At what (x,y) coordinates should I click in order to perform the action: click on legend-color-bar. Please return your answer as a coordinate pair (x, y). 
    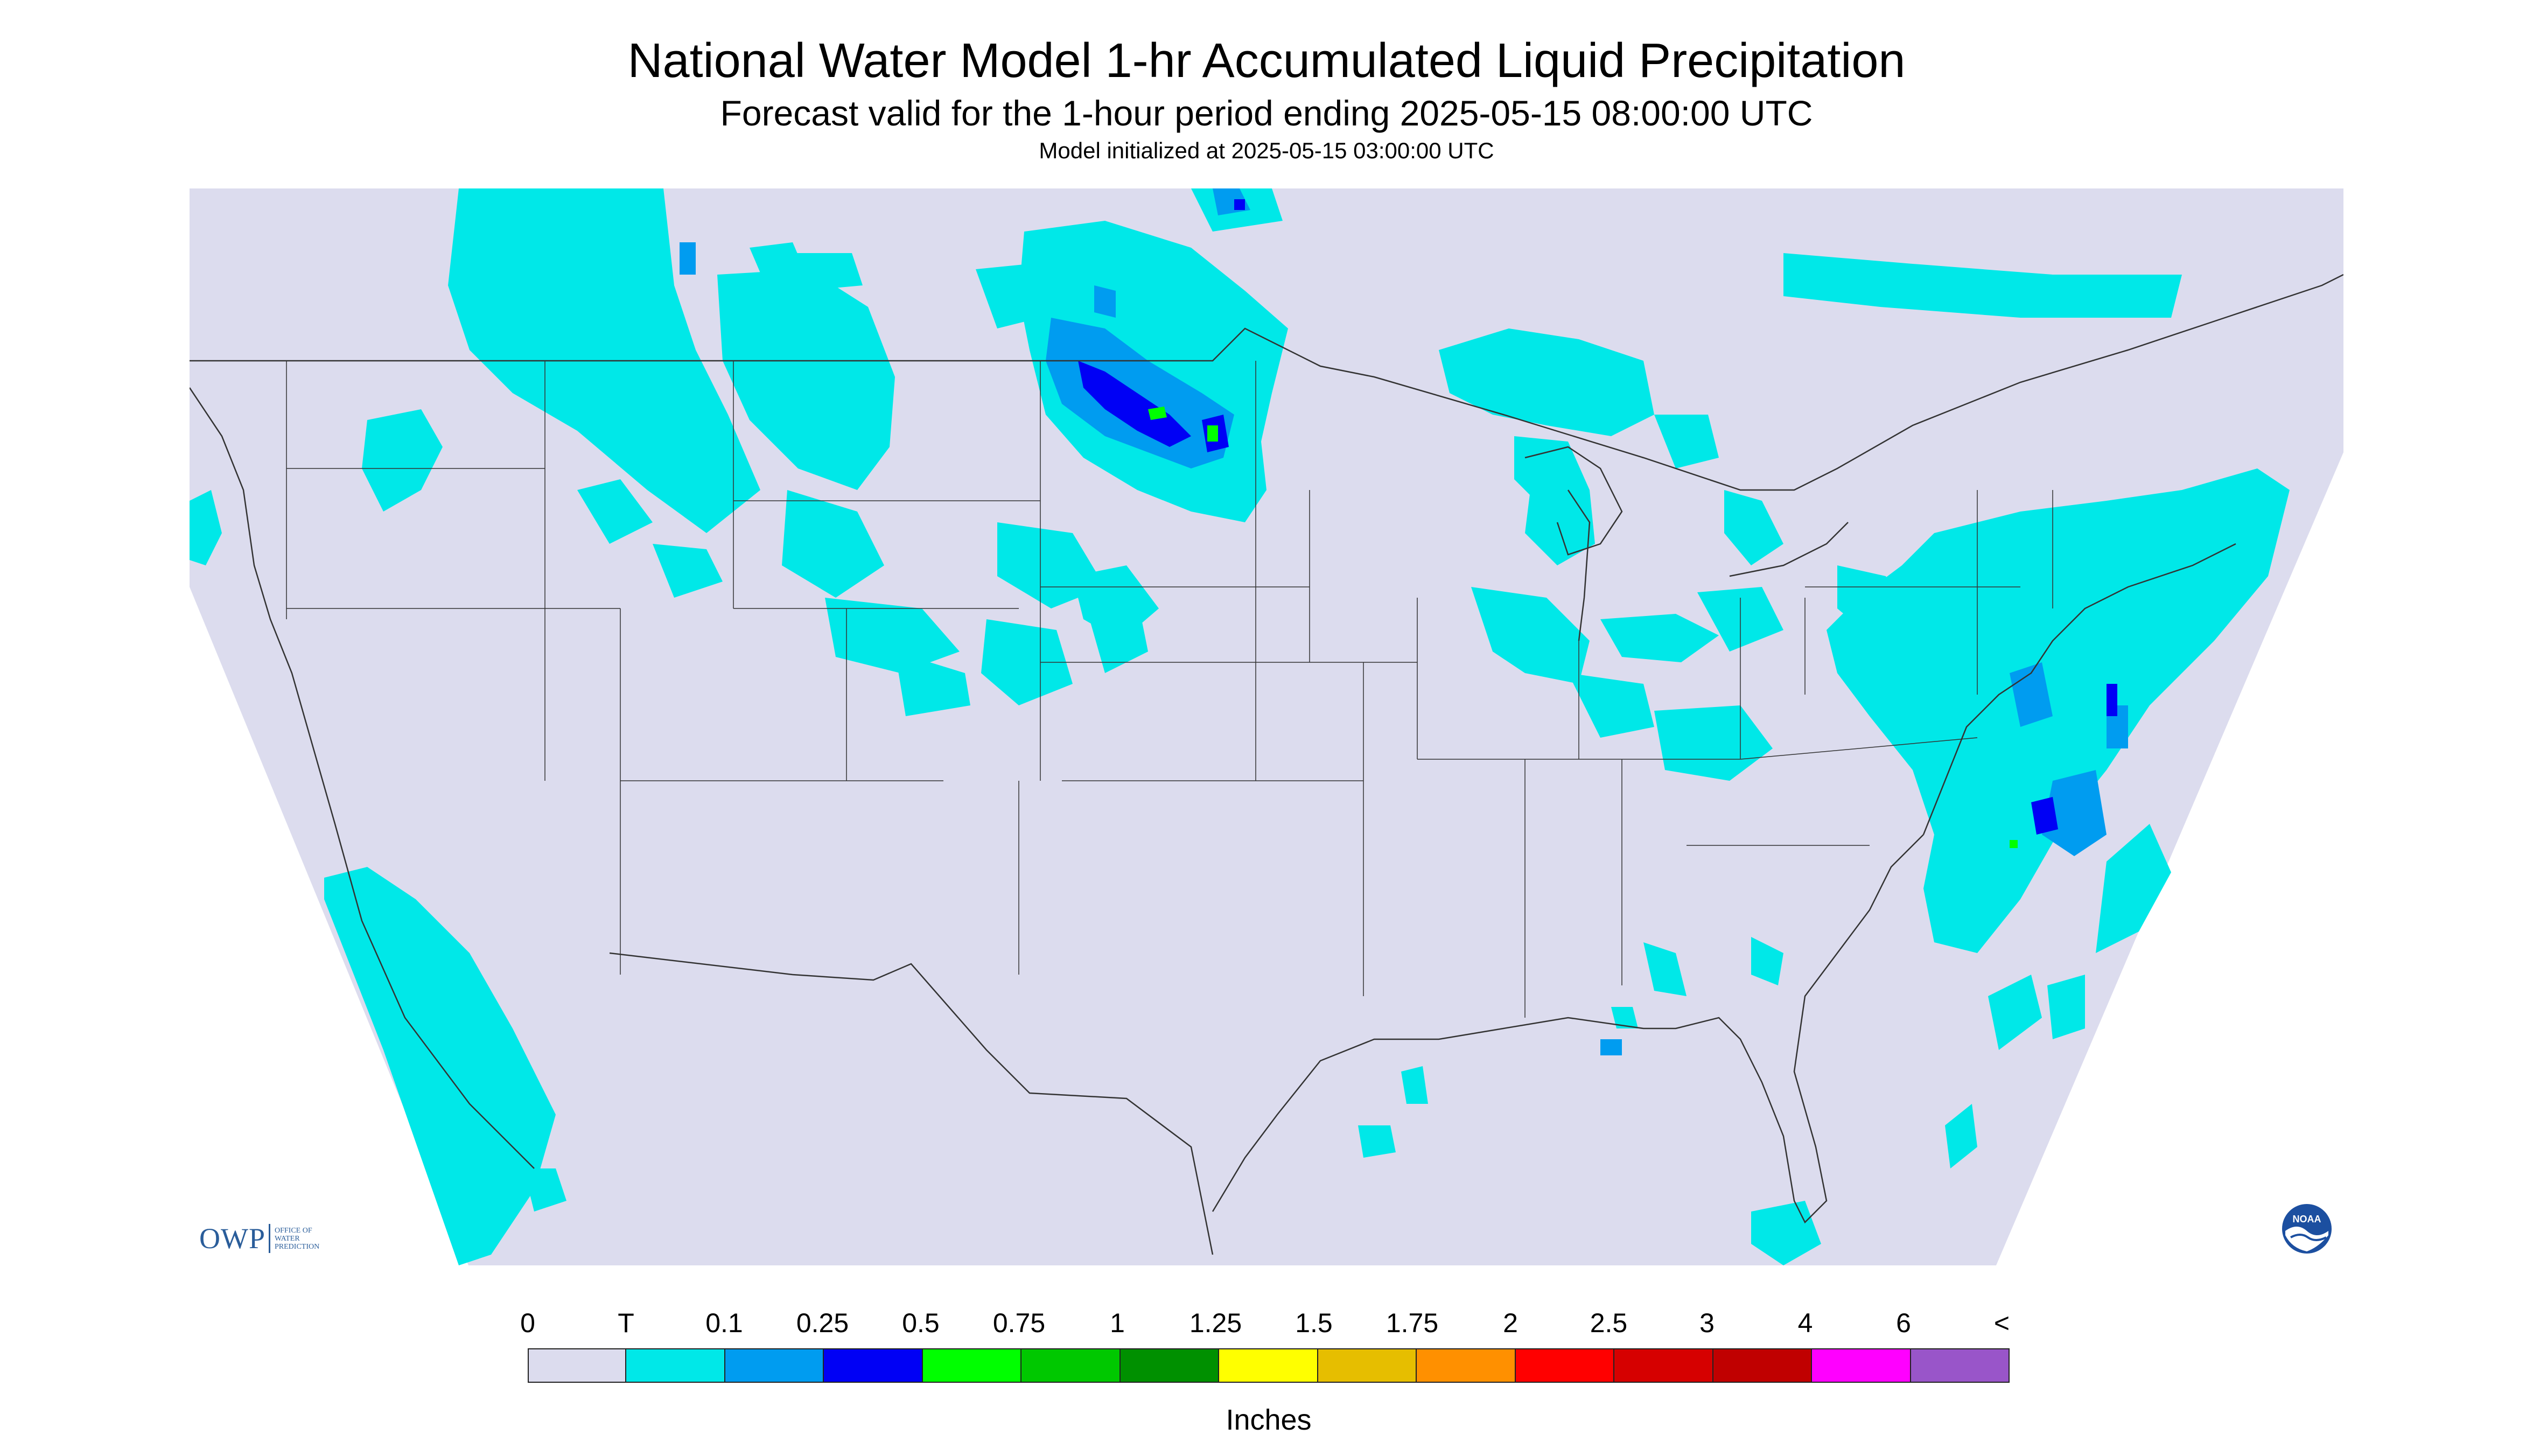
    Looking at the image, I should click on (1269, 1365).